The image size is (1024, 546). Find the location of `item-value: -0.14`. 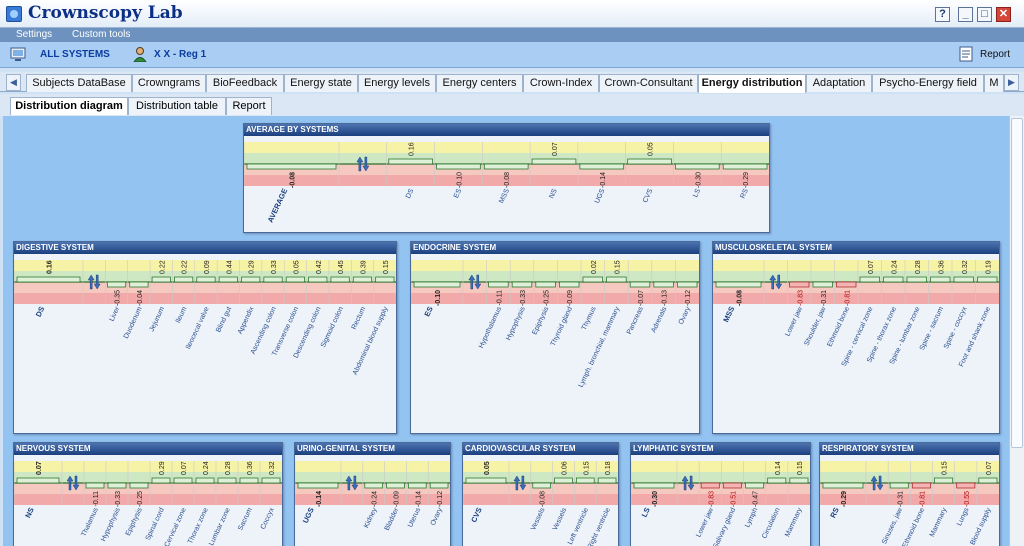

item-value: -0.14 is located at coordinates (603, 180).